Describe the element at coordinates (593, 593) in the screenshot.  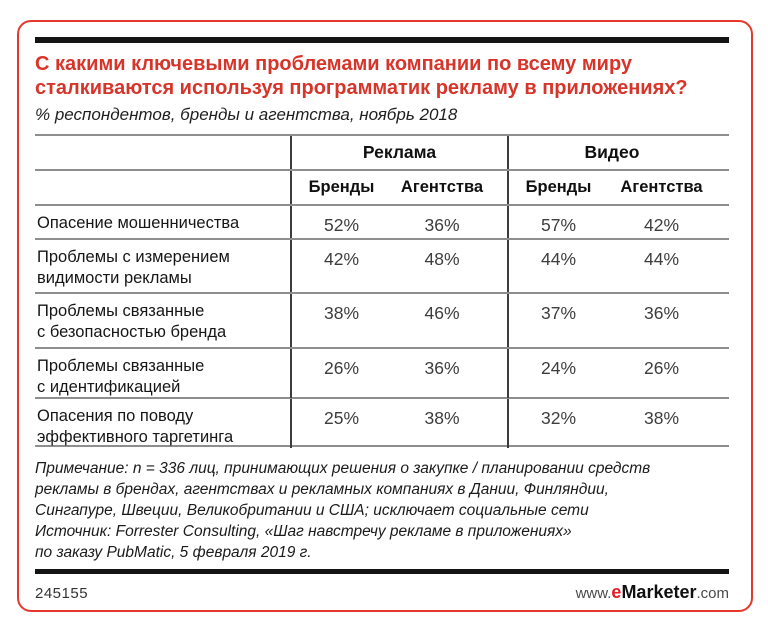
I see `logo-www: www.` at that location.